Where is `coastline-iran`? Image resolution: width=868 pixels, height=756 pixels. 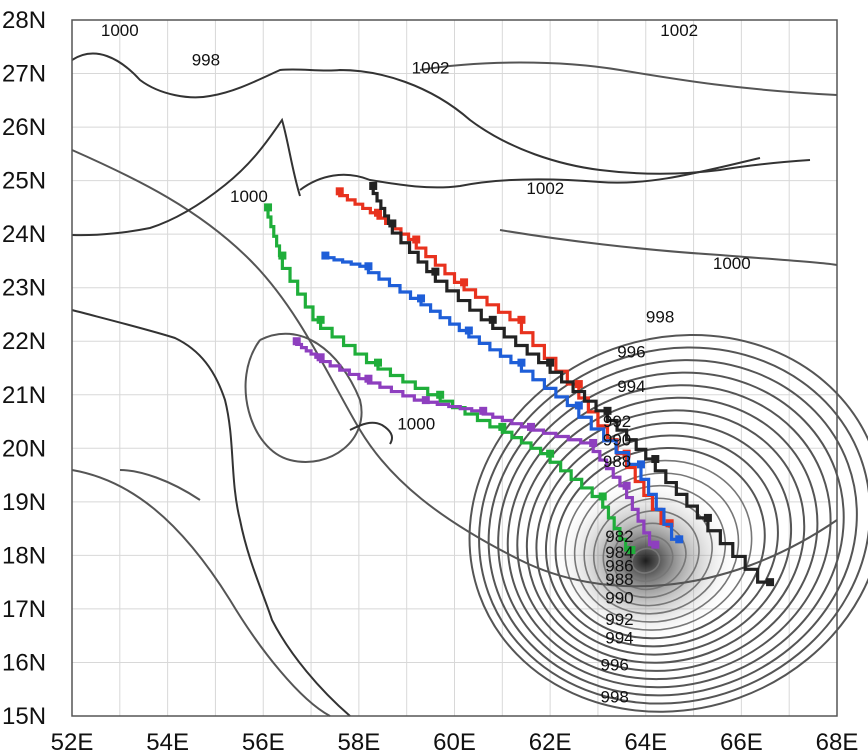
coastline-iran is located at coordinates (441, 113).